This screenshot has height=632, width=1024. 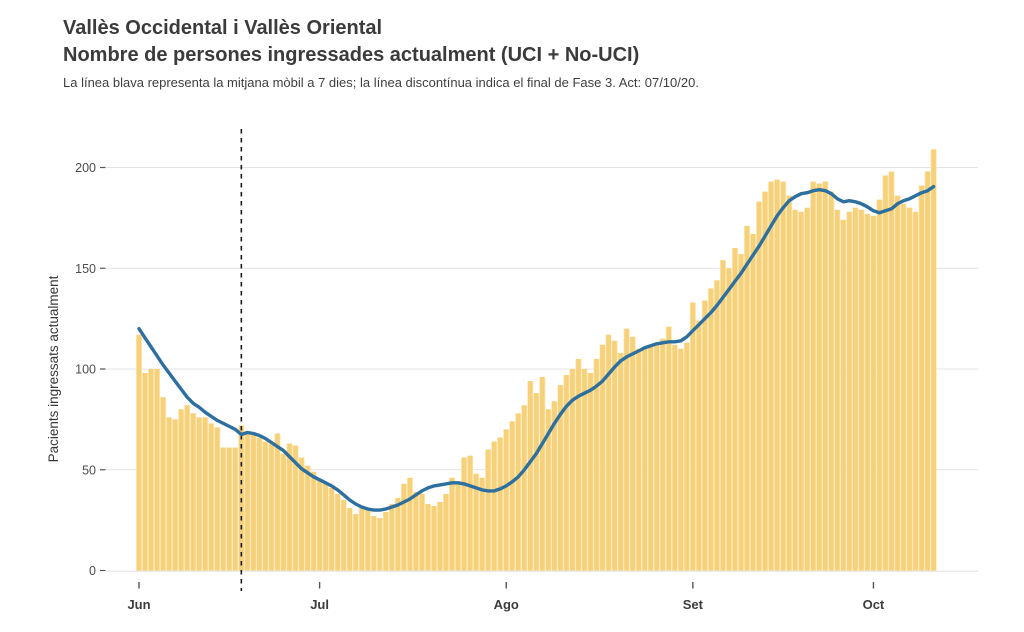 I want to click on chart-title: Vallès Occidental i Vallès Oriental, so click(x=223, y=28).